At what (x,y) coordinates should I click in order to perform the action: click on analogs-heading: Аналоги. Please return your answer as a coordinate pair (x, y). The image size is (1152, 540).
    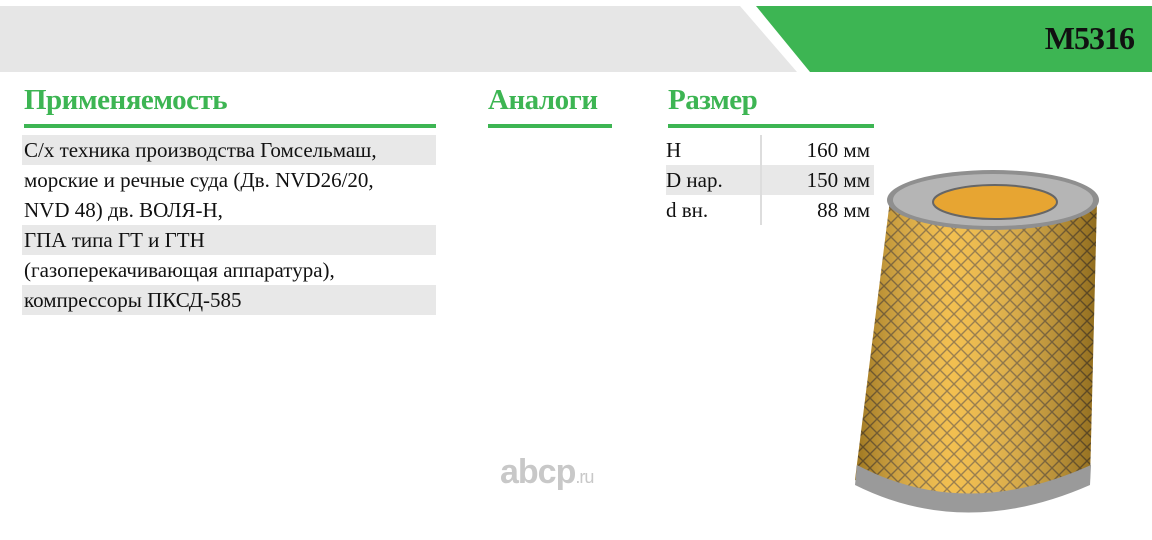
    Looking at the image, I should click on (543, 100).